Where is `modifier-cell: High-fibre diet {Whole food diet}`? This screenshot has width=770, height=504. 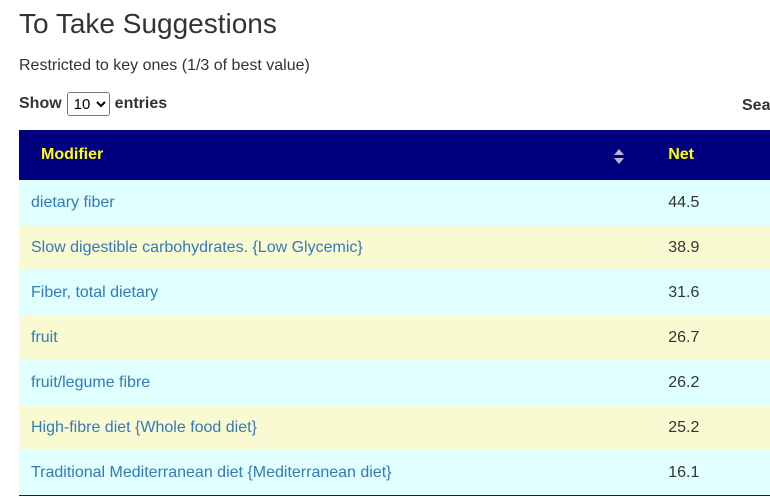
modifier-cell: High-fibre diet {Whole food diet} is located at coordinates (325, 427).